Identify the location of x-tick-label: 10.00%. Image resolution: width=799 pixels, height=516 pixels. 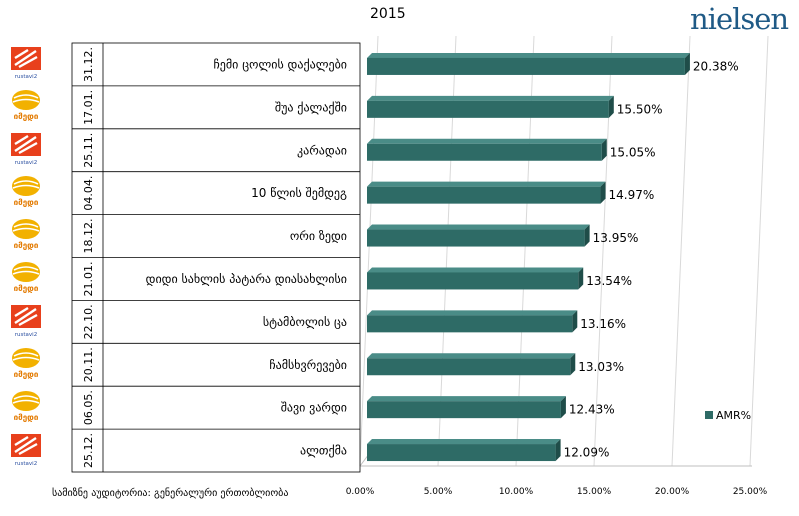
(516, 492).